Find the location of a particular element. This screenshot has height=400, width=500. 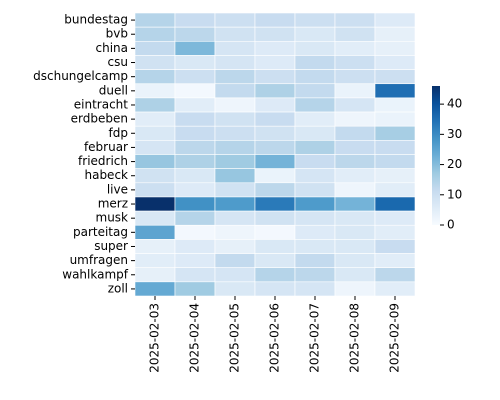

y-tick-label: friedrich is located at coordinates (103, 161).